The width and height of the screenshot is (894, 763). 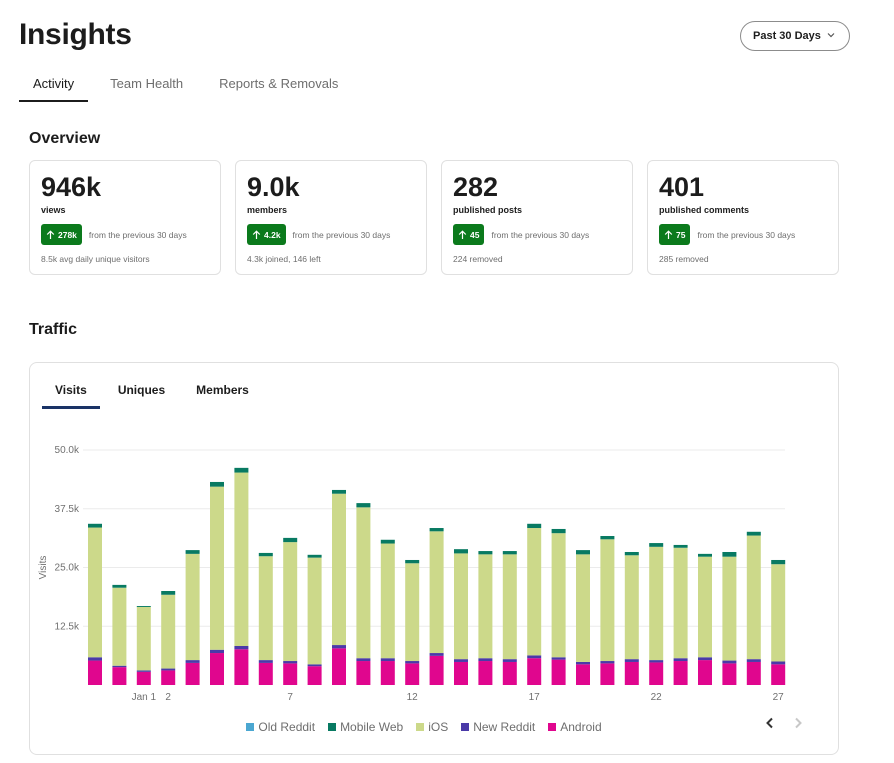 What do you see at coordinates (684, 259) in the screenshot?
I see `stat-subtext: 285 removed` at bounding box center [684, 259].